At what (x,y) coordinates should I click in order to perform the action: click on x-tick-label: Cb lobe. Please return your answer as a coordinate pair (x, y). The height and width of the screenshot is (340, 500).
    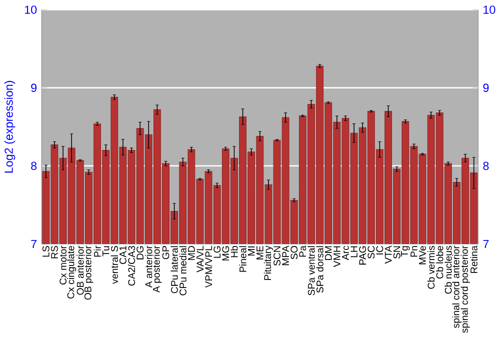
    Looking at the image, I should click on (440, 262).